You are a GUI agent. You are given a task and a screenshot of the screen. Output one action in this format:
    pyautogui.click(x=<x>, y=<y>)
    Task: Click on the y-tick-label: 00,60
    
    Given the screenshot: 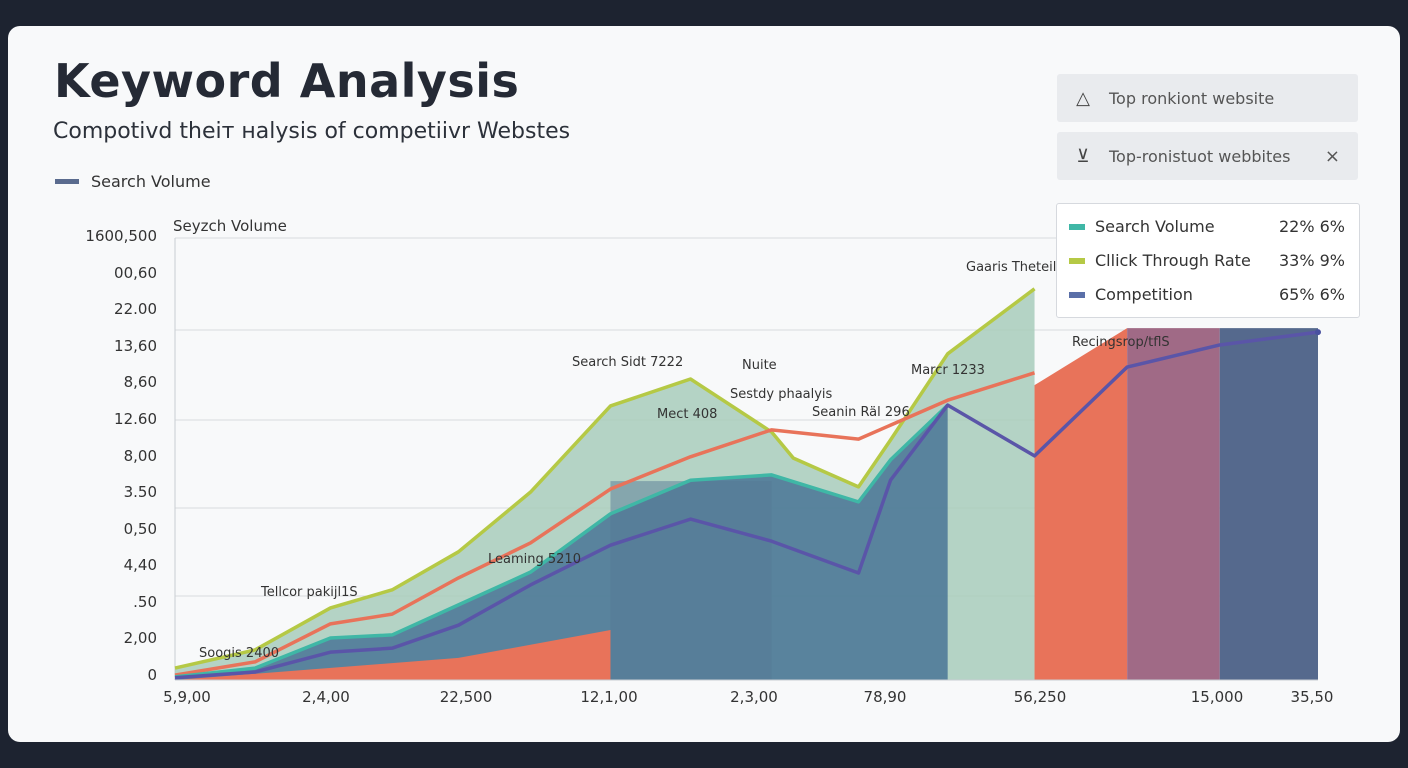 What is the action you would take?
    pyautogui.click(x=135, y=272)
    